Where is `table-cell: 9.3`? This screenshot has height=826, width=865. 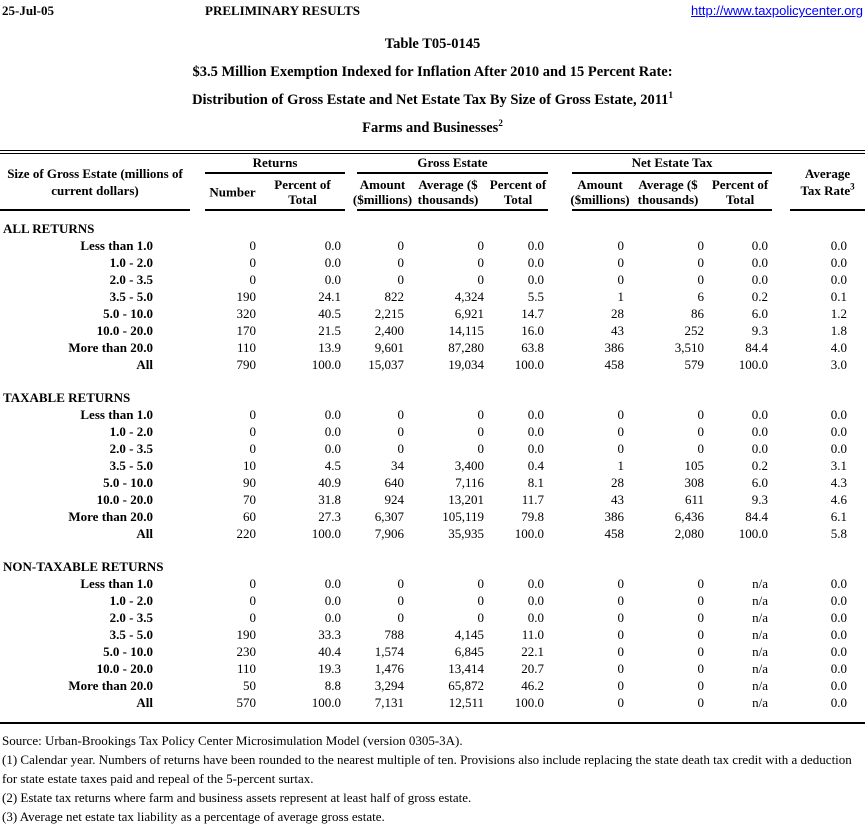 table-cell: 9.3 is located at coordinates (760, 499).